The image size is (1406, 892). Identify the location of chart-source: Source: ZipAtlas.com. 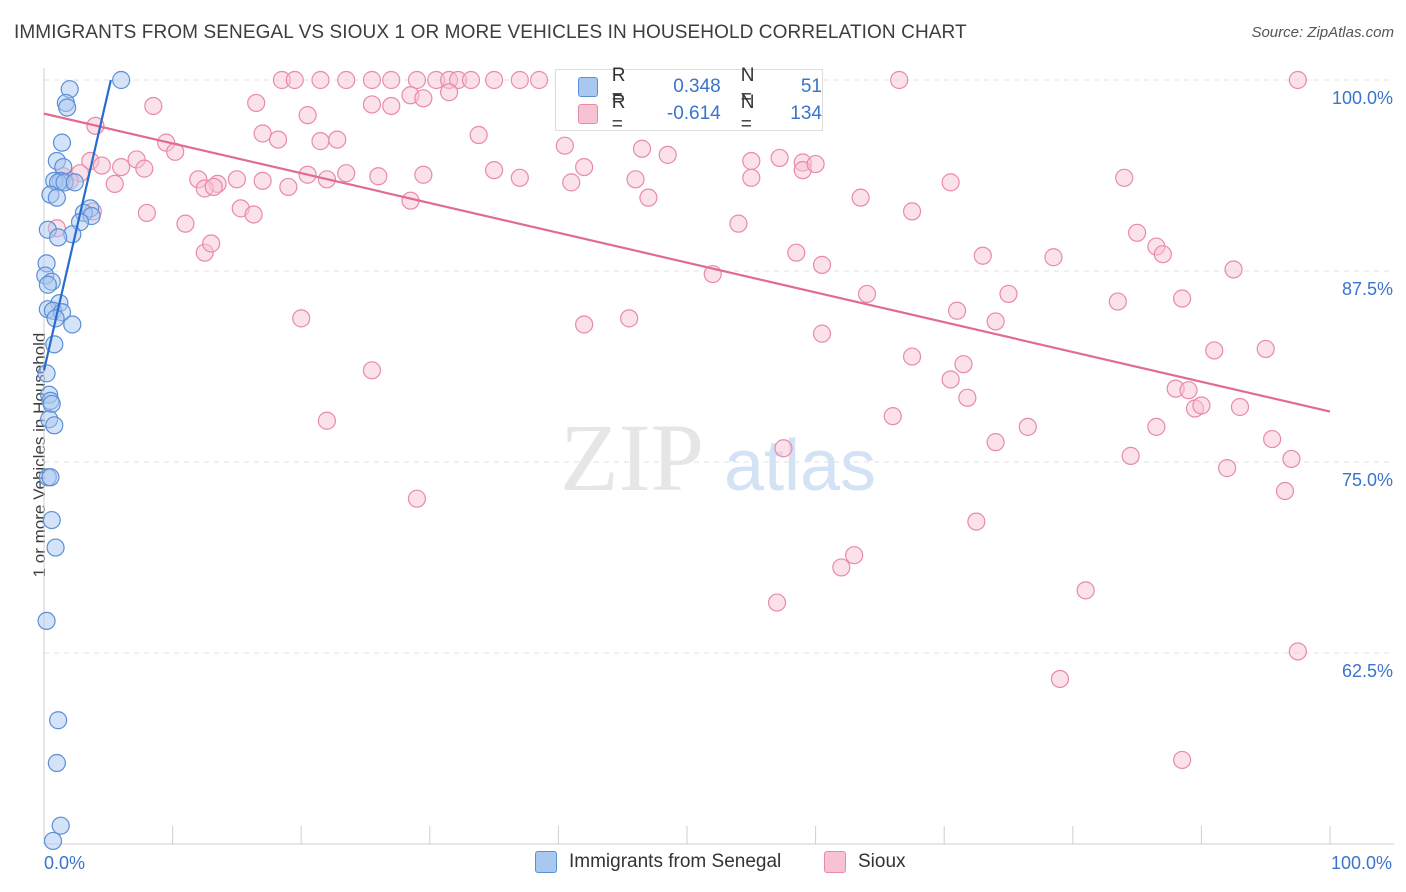
(1322, 32).